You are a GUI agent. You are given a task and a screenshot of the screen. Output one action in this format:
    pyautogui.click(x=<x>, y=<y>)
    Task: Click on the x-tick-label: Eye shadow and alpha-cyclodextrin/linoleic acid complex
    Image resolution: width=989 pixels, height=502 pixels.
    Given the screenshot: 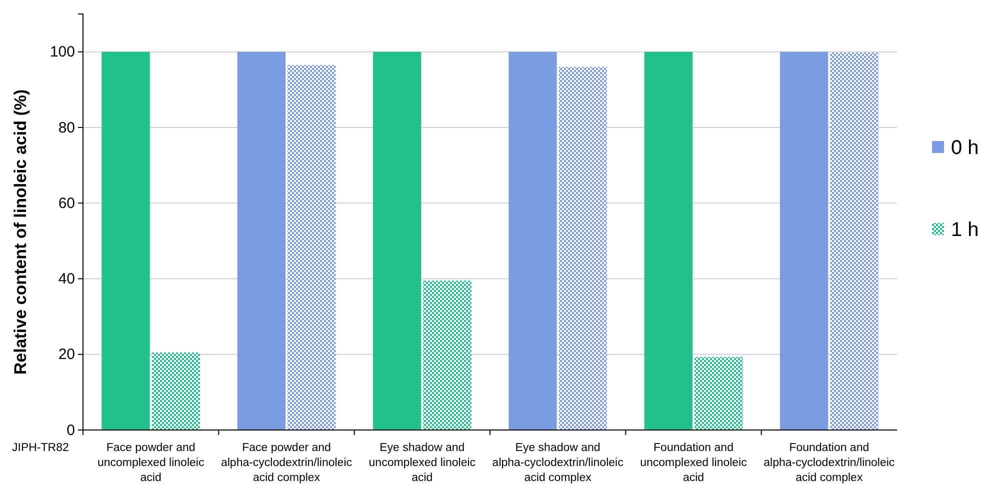 What is the action you would take?
    pyautogui.click(x=558, y=463)
    